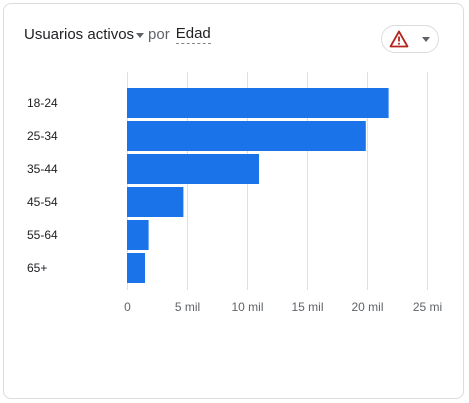 The width and height of the screenshot is (469, 403). Describe the element at coordinates (127, 307) in the screenshot. I see `x-tick-label: 0` at that location.